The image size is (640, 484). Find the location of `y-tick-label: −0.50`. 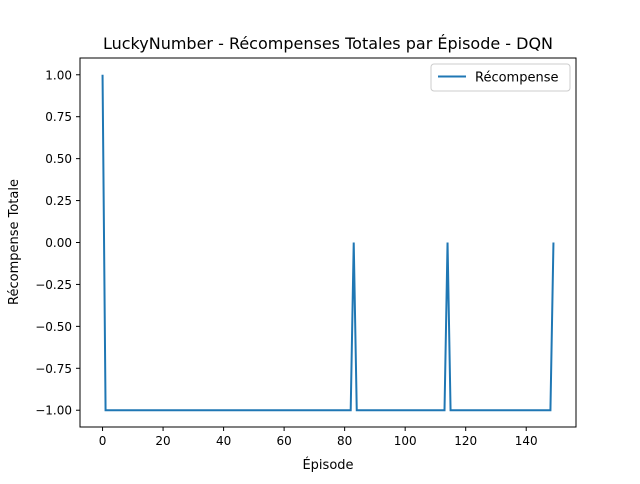

y-tick-label: −0.50 is located at coordinates (53, 327).